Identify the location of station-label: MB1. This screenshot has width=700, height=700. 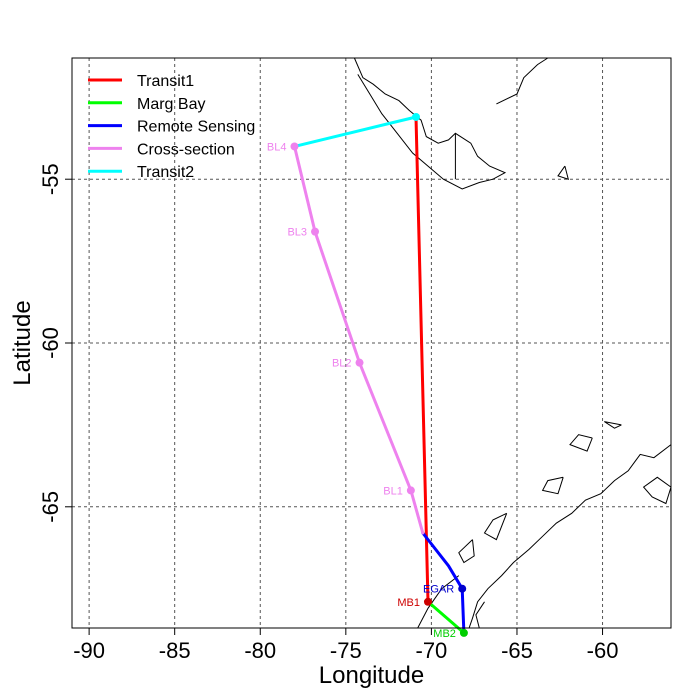
(408, 603).